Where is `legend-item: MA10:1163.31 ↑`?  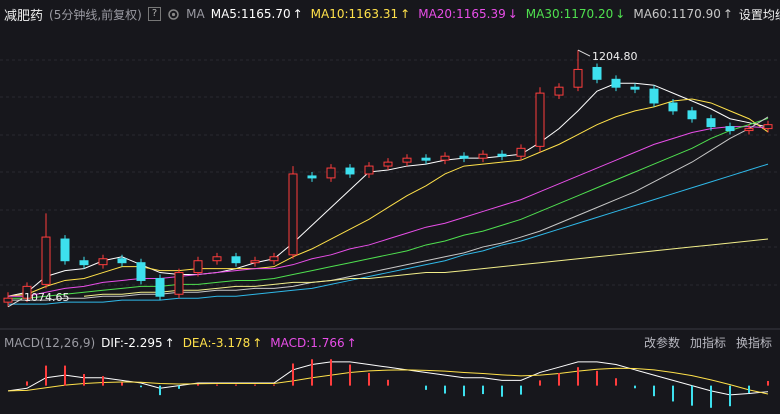 legend-item: MA10:1163.31 ↑ is located at coordinates (361, 14).